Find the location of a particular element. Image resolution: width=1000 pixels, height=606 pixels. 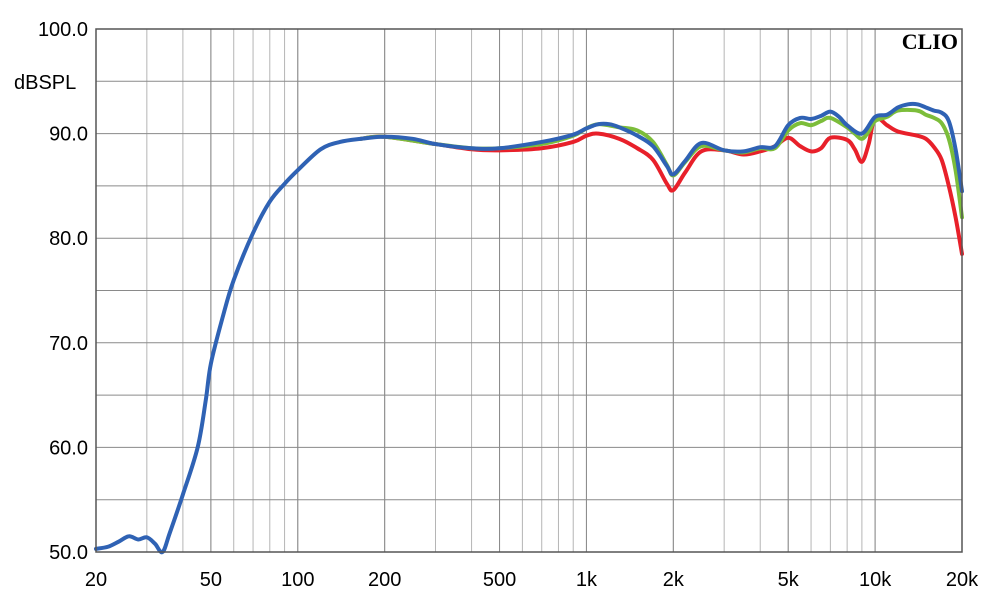

y-tick-label: 90.0 is located at coordinates (68, 135).